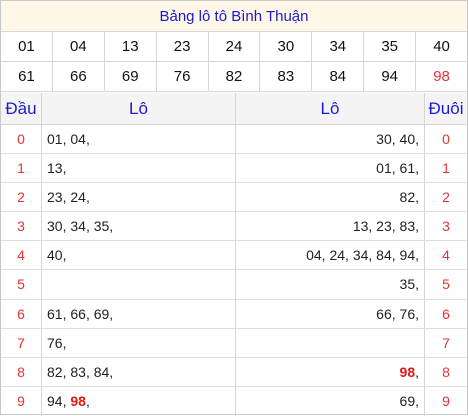 Image resolution: width=468 pixels, height=416 pixels. What do you see at coordinates (446, 284) in the screenshot?
I see `duoi-cell: 5` at bounding box center [446, 284].